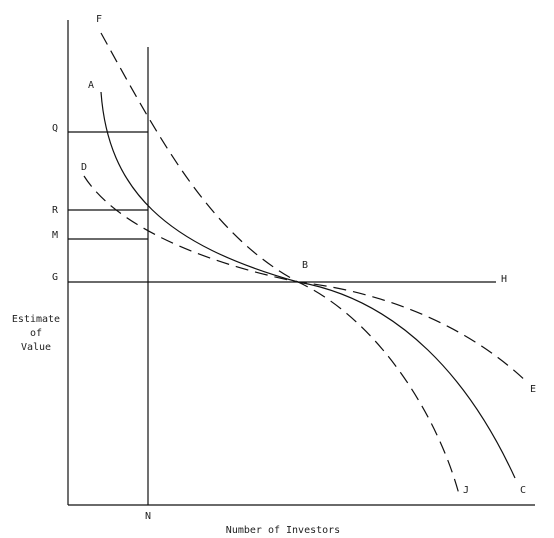 The width and height of the screenshot is (554, 538). I want to click on label-n: N, so click(148, 516).